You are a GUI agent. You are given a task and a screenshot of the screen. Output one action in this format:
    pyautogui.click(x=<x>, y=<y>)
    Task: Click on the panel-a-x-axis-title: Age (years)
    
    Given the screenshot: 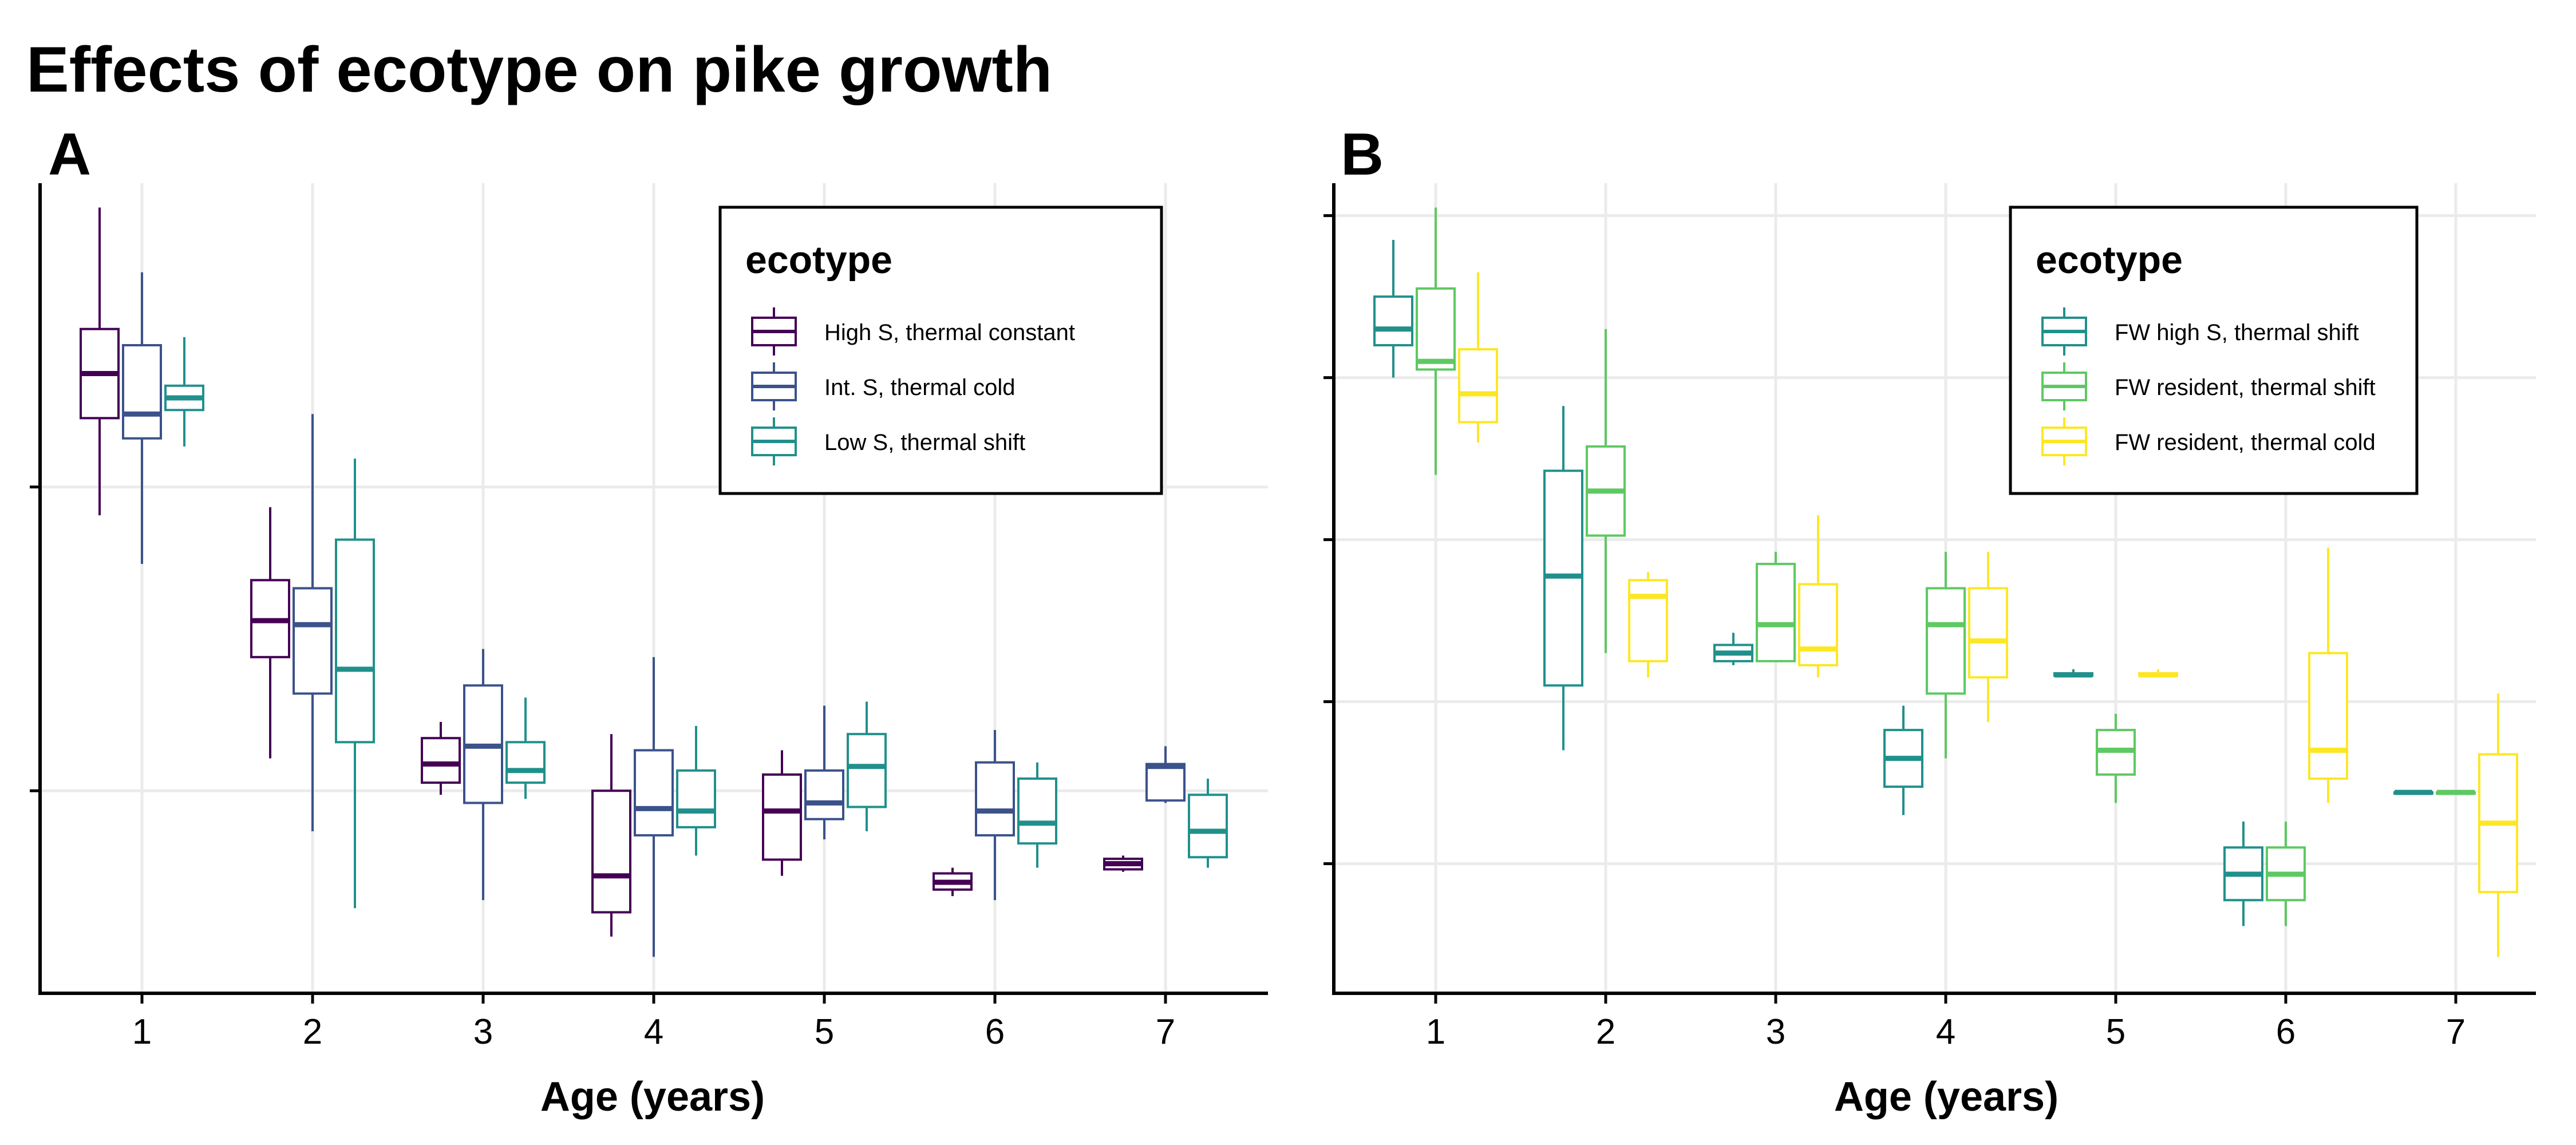 What is the action you would take?
    pyautogui.click(x=652, y=1097)
    